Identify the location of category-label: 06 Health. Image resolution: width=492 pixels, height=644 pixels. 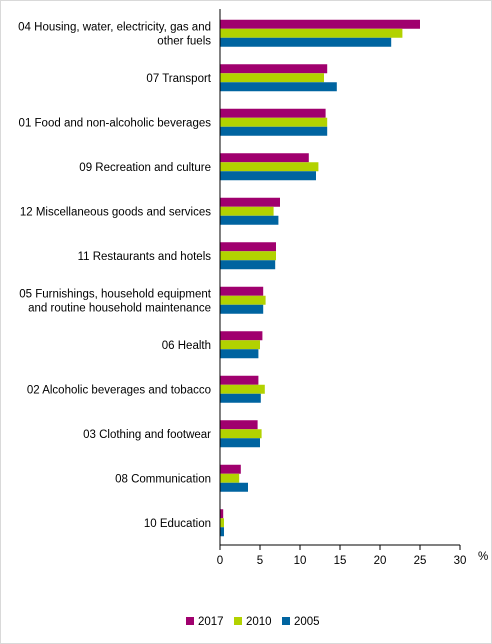
(186, 346).